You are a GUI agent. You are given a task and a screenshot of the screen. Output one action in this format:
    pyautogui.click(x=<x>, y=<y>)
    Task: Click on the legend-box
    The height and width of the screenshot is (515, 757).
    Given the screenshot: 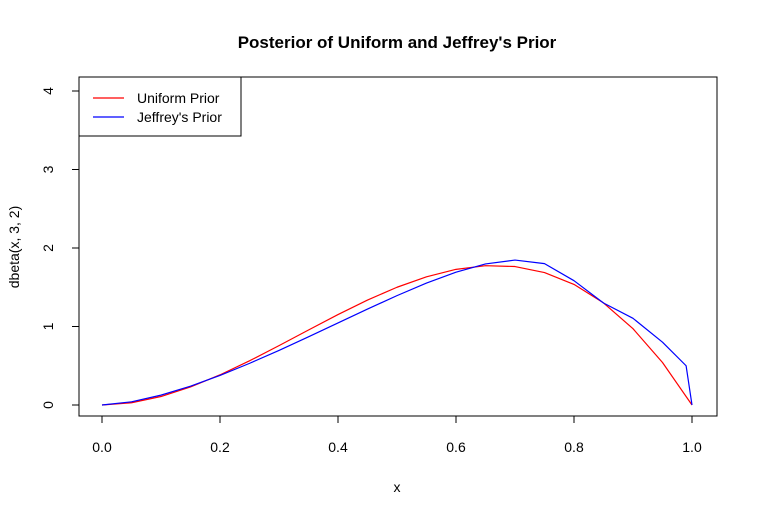 What is the action you would take?
    pyautogui.click(x=160, y=106)
    